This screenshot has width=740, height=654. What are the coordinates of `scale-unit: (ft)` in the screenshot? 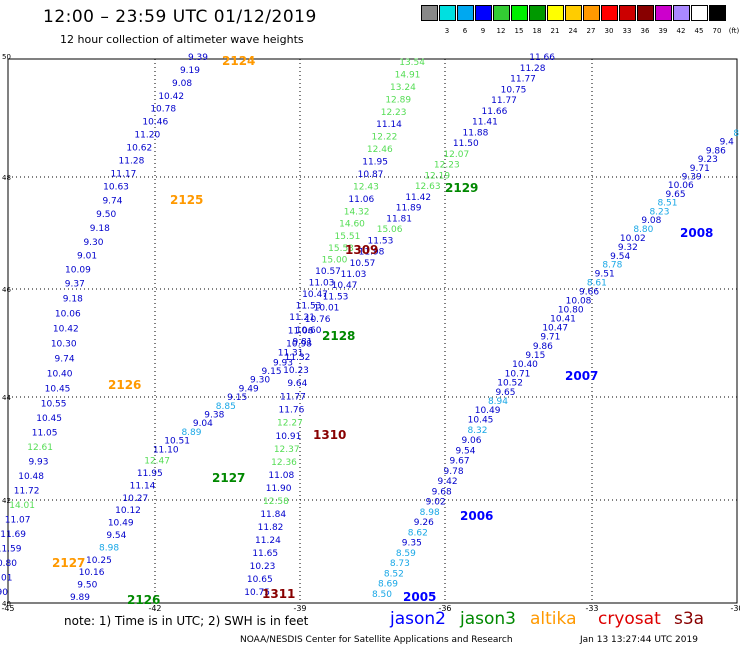 It's located at (734, 31).